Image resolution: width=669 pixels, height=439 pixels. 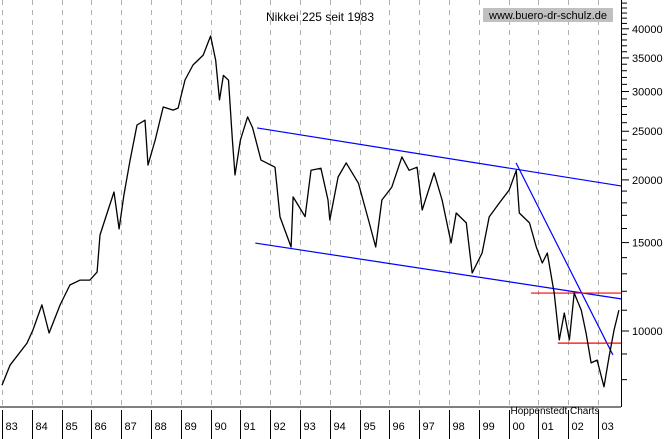 I want to click on y-tick-label: 20000, so click(x=647, y=181).